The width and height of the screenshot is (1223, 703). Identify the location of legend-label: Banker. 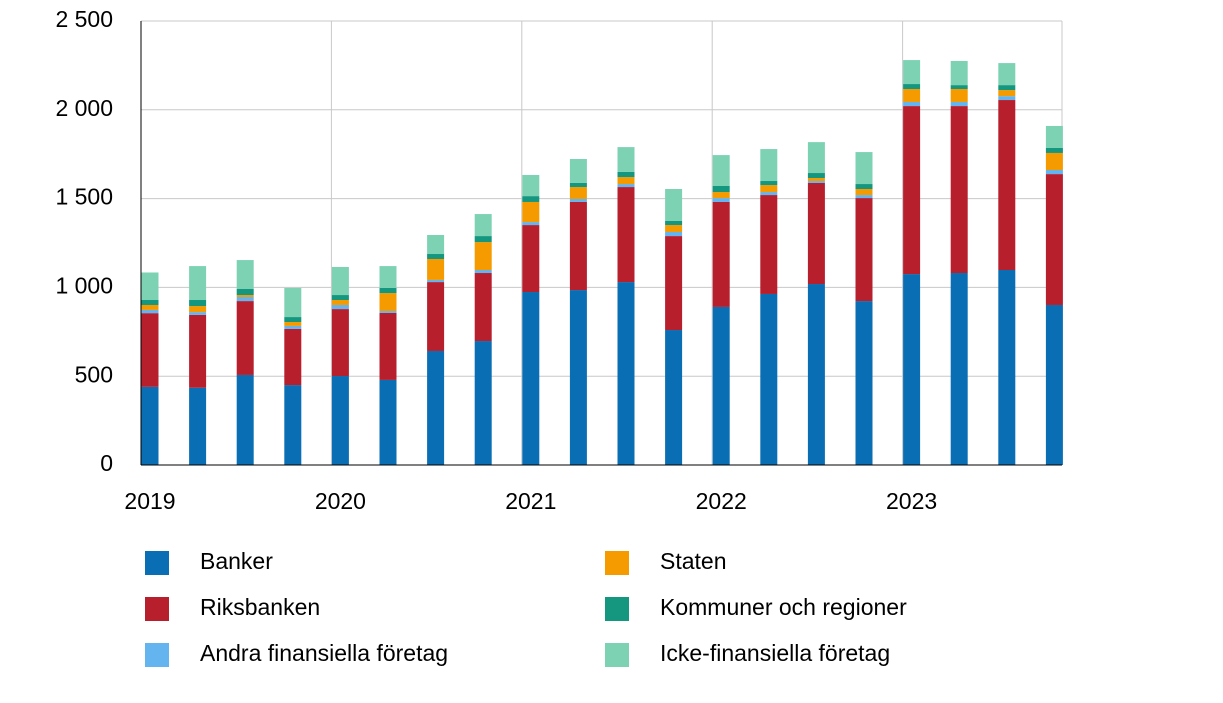
(236, 561).